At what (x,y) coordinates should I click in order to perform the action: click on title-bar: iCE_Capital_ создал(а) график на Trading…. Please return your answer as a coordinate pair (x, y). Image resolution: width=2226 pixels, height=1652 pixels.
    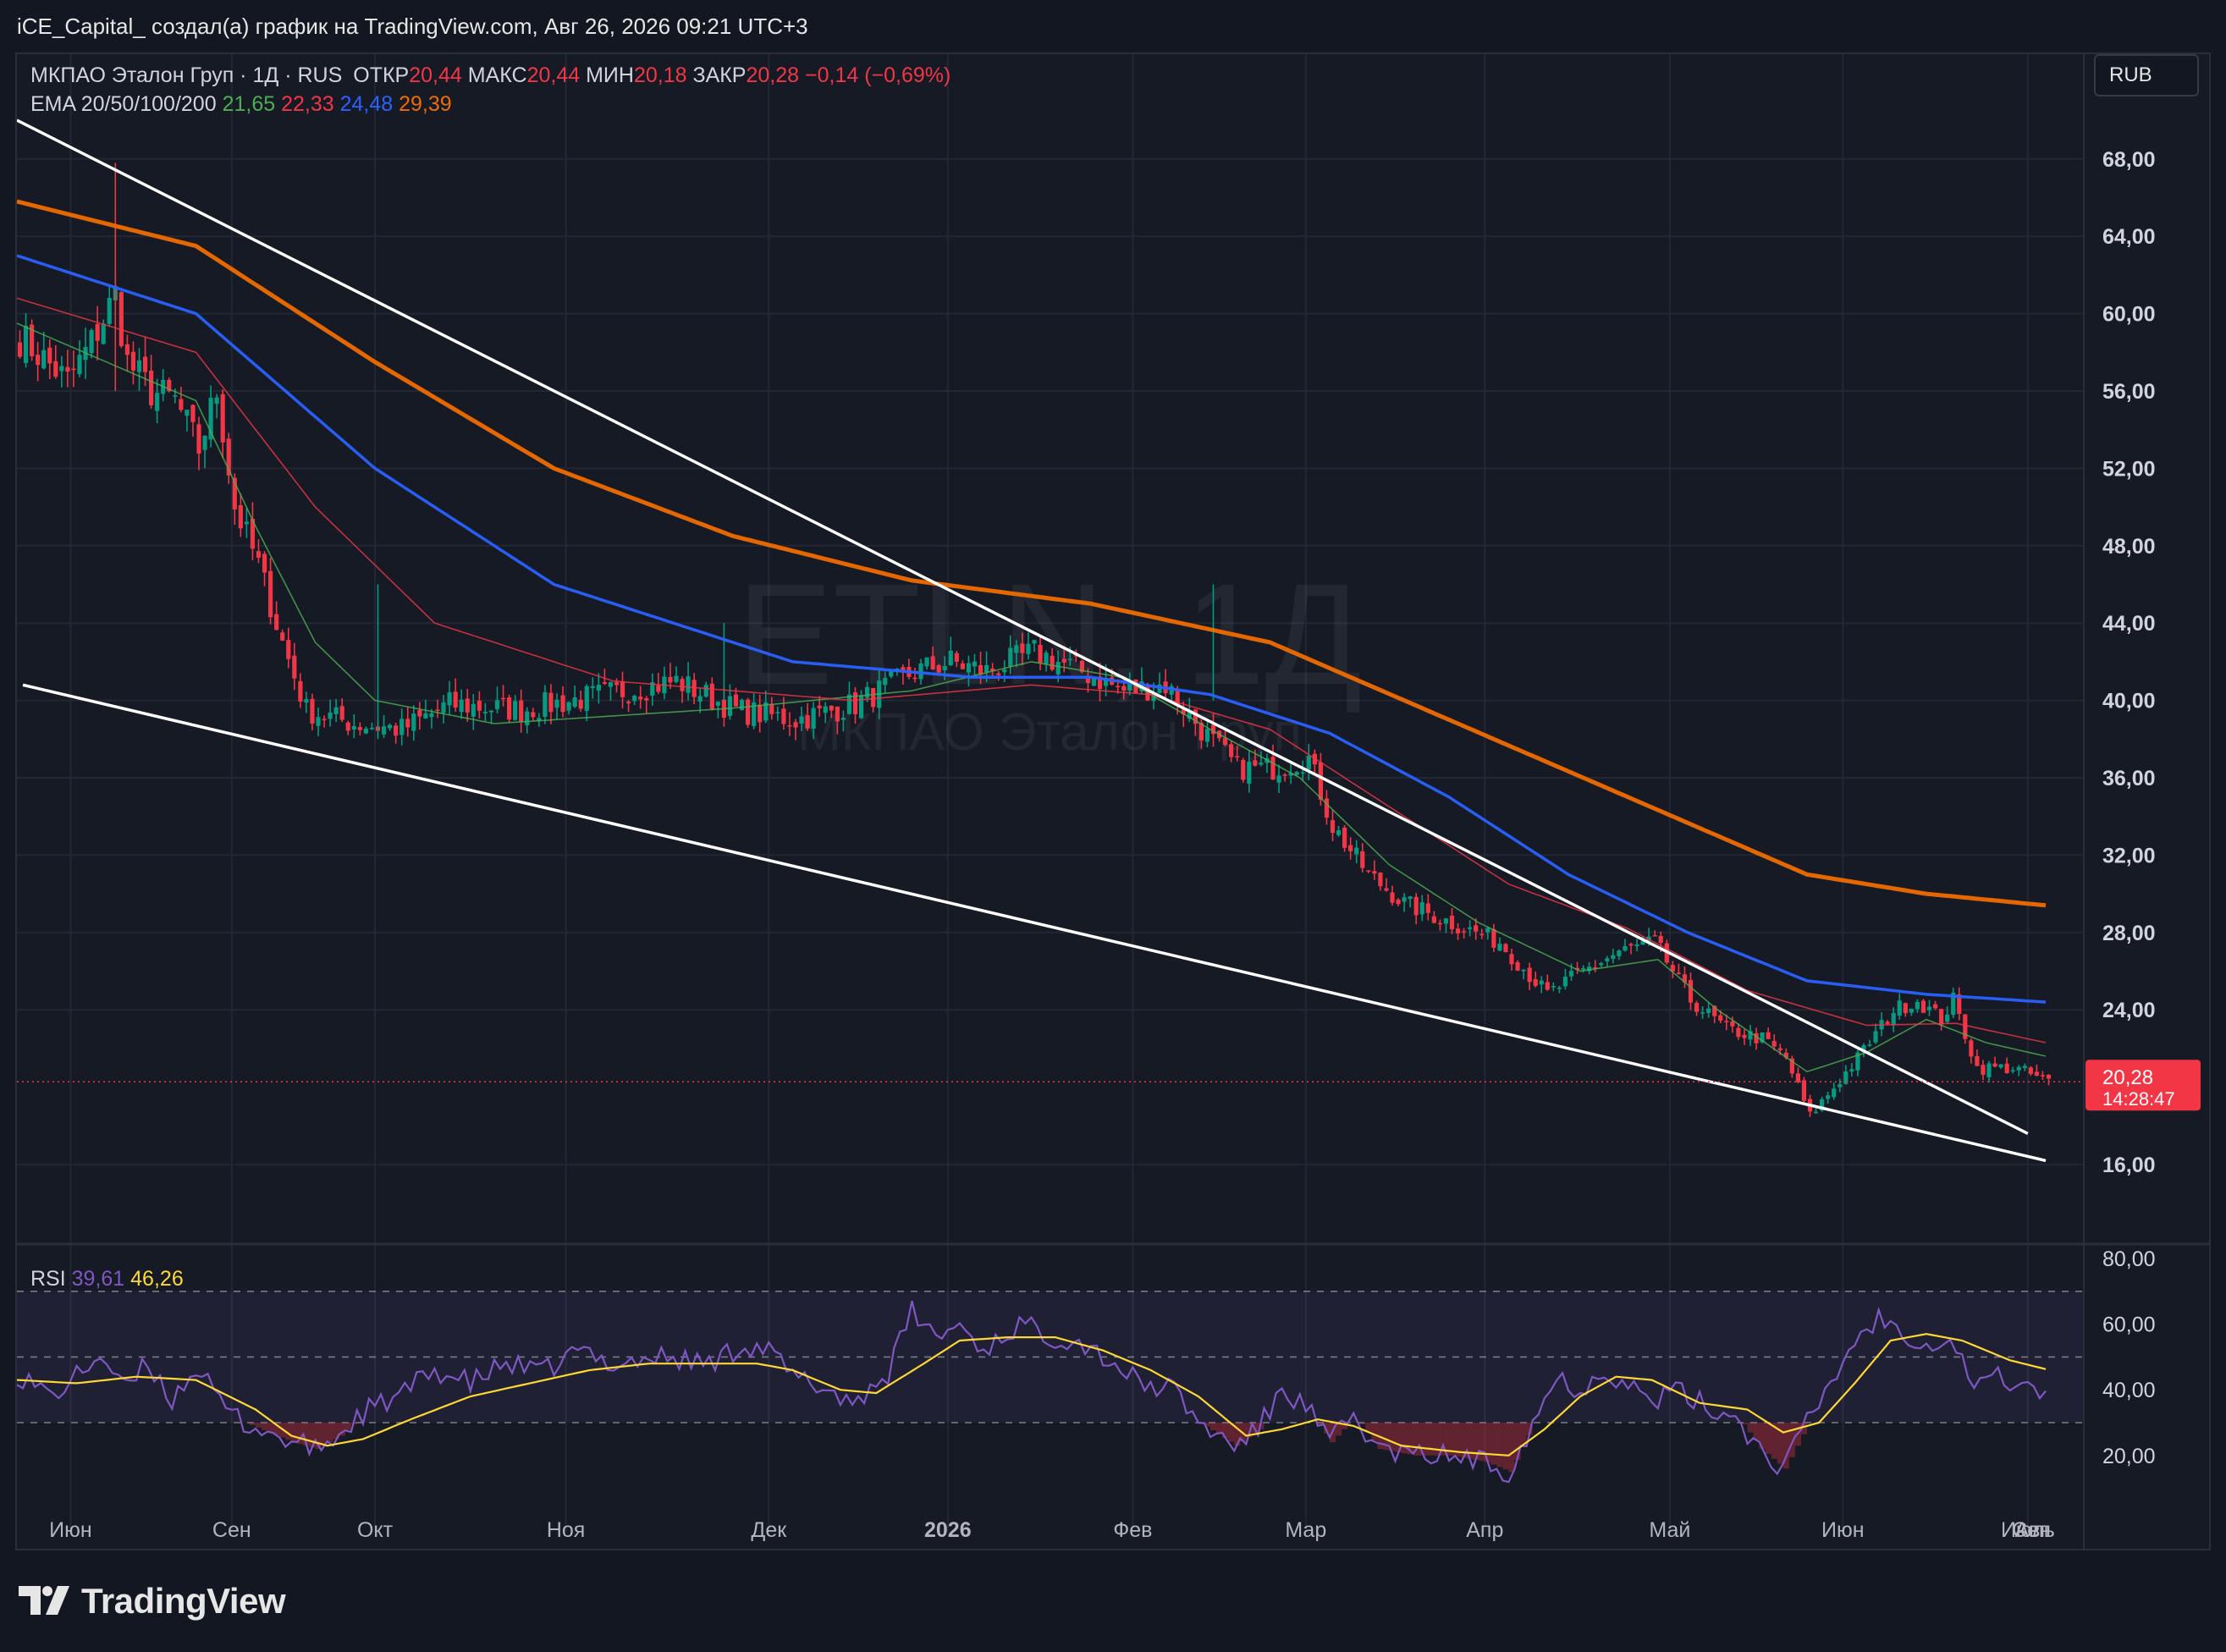
    Looking at the image, I should click on (1113, 26).